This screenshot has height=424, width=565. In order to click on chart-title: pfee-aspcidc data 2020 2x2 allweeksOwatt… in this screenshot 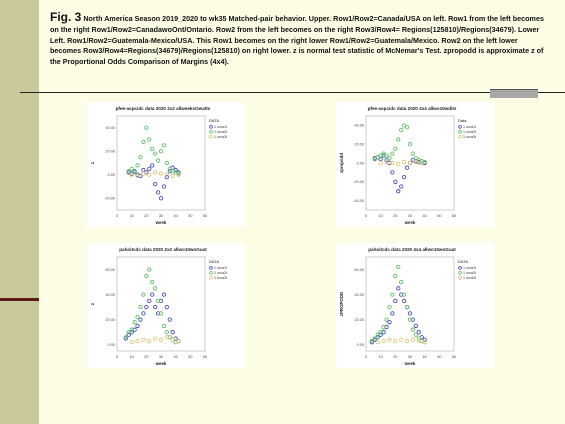, I will do `click(163, 108)`.